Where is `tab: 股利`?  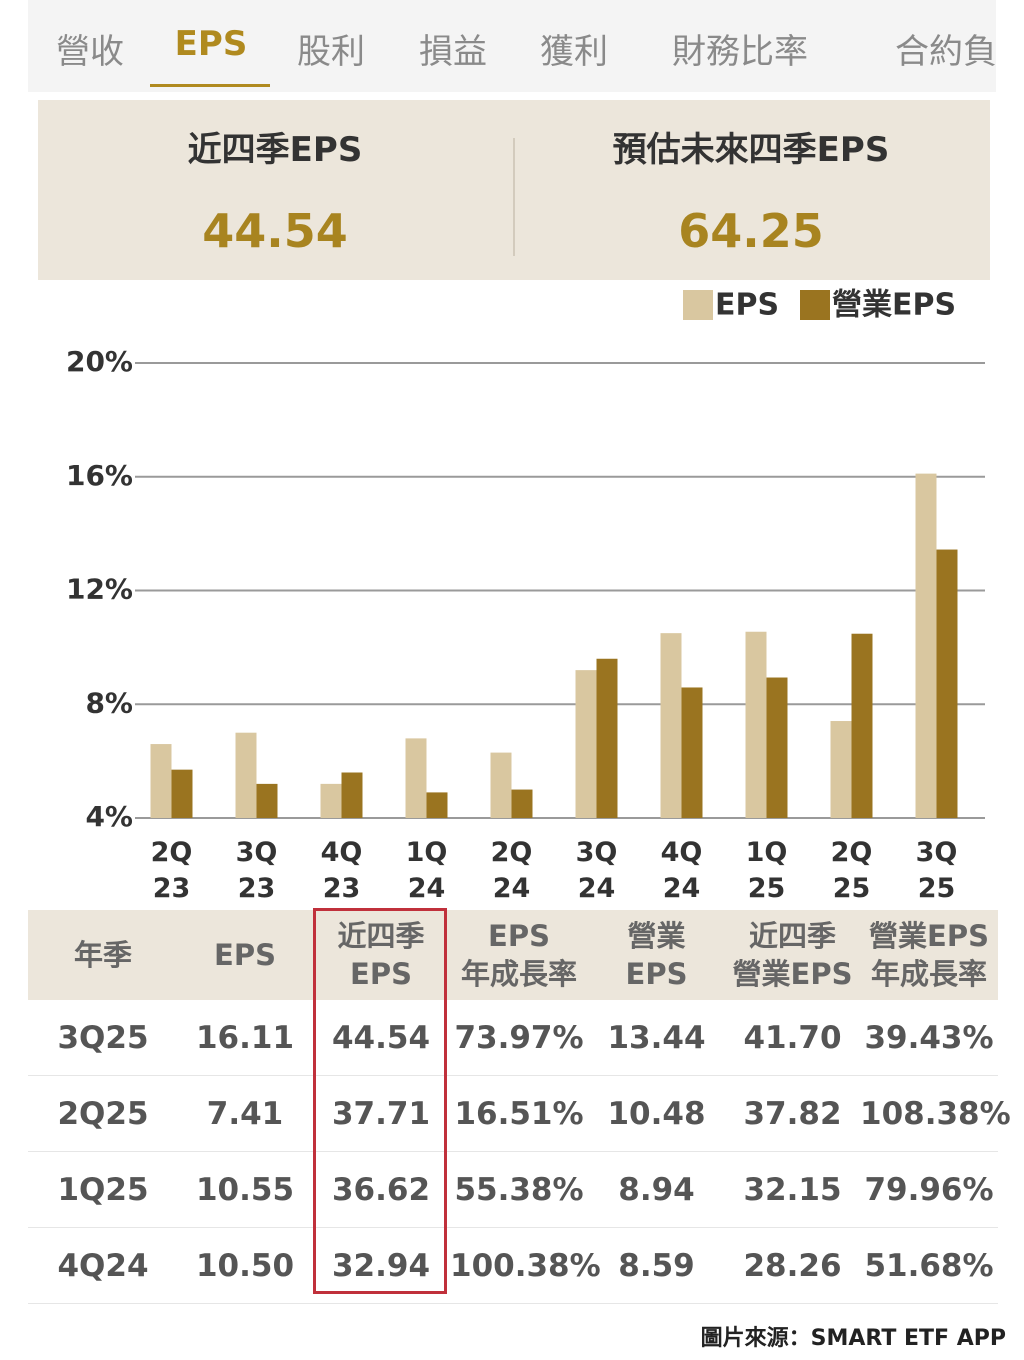
tab: 股利 is located at coordinates (331, 52).